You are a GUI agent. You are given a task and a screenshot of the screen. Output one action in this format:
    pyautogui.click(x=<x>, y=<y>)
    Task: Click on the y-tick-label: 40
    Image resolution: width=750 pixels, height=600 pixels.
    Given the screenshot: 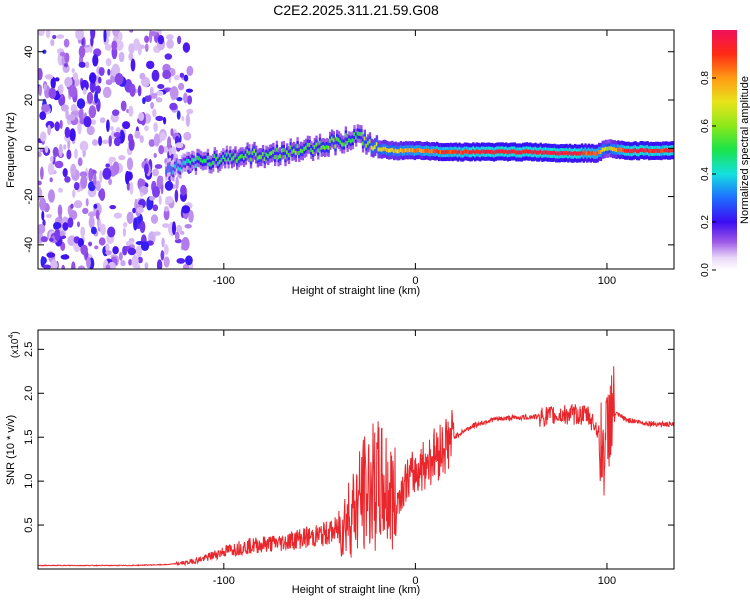 What is the action you would take?
    pyautogui.click(x=29, y=52)
    